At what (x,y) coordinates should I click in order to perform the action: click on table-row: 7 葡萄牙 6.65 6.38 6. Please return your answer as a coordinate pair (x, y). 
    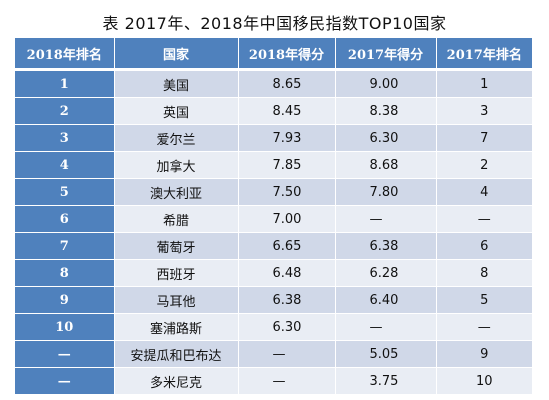
    Looking at the image, I should click on (273, 246).